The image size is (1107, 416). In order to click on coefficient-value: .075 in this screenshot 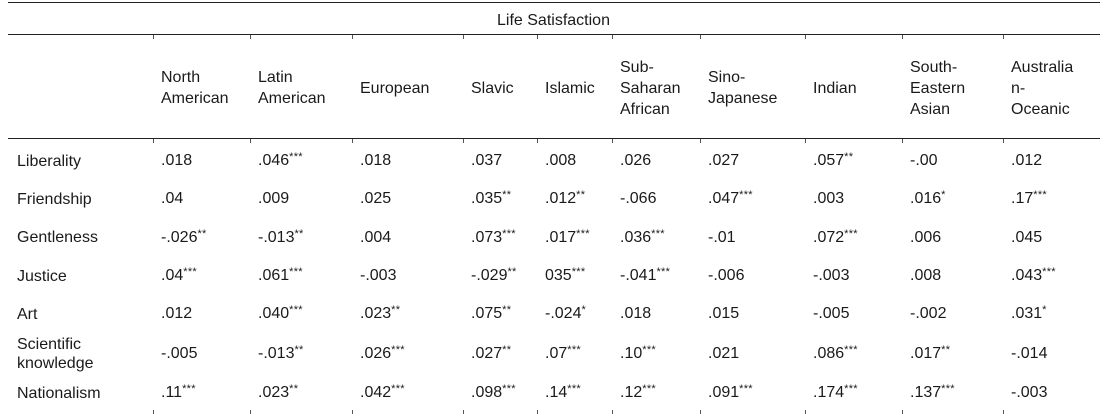, I will do `click(487, 313)`.